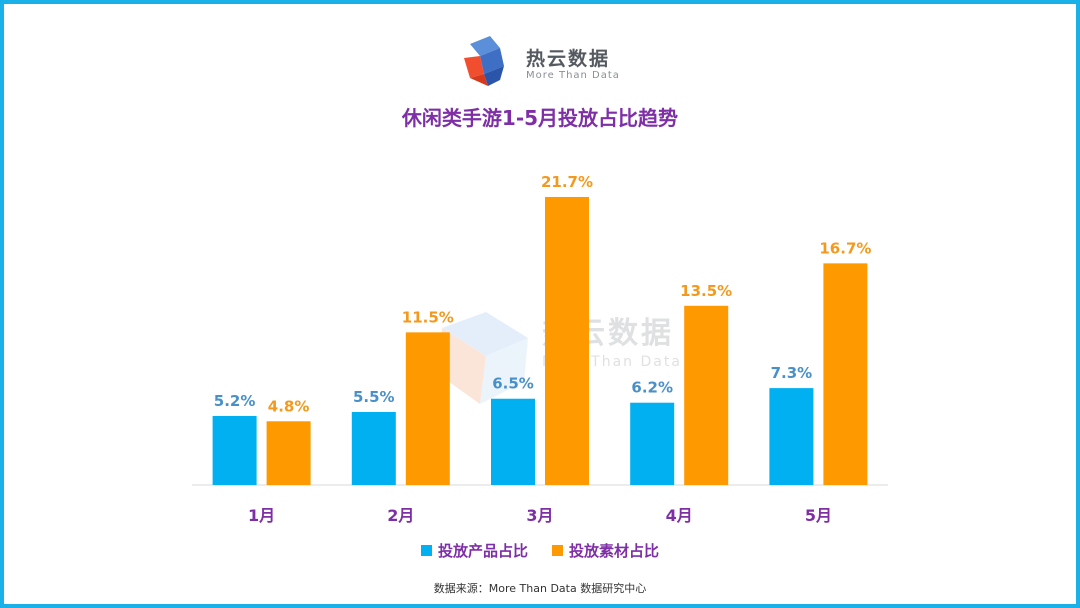 The width and height of the screenshot is (1080, 608). I want to click on data-label-product: 5.5%, so click(374, 397).